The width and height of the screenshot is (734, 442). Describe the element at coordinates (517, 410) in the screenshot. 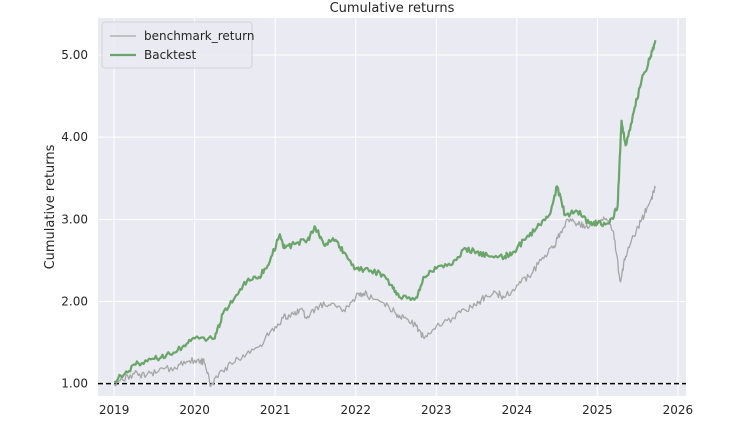

I see `x-tick-label: 2024` at that location.